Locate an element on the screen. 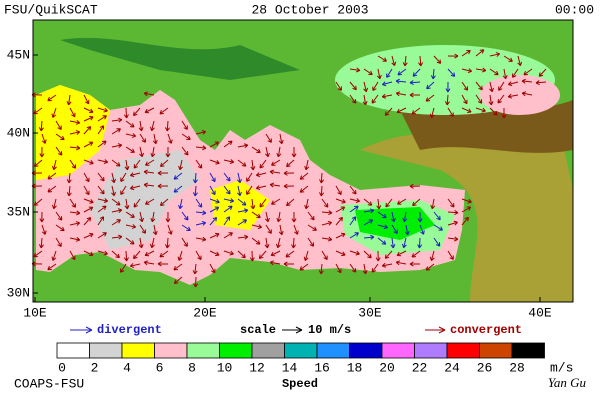 The image size is (600, 400). colorbar-tick: 0 is located at coordinates (62, 367).